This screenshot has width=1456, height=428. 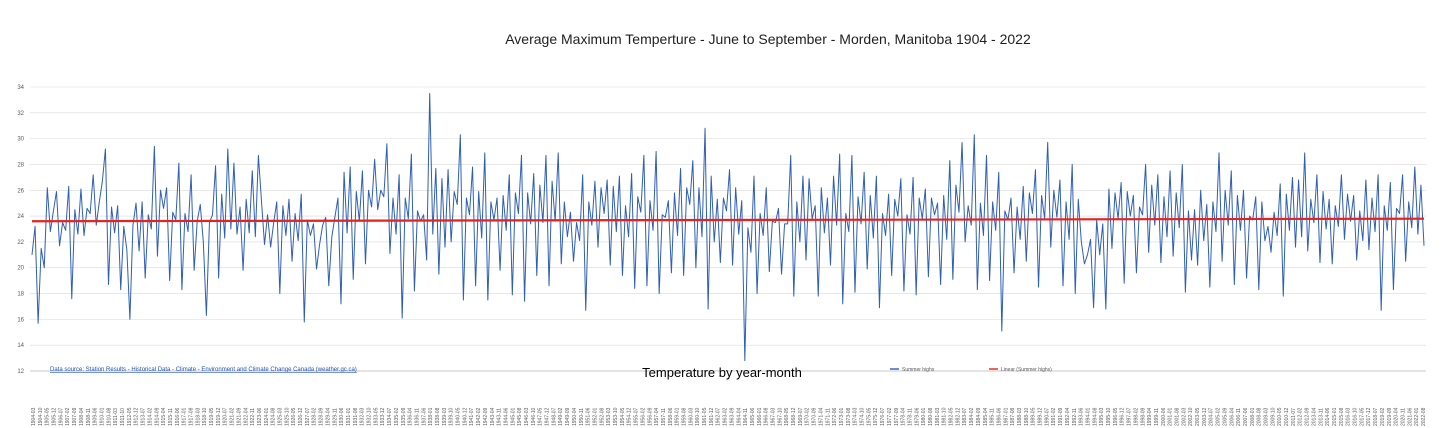 I want to click on x-tick-label: 1948-07, so click(x=554, y=416).